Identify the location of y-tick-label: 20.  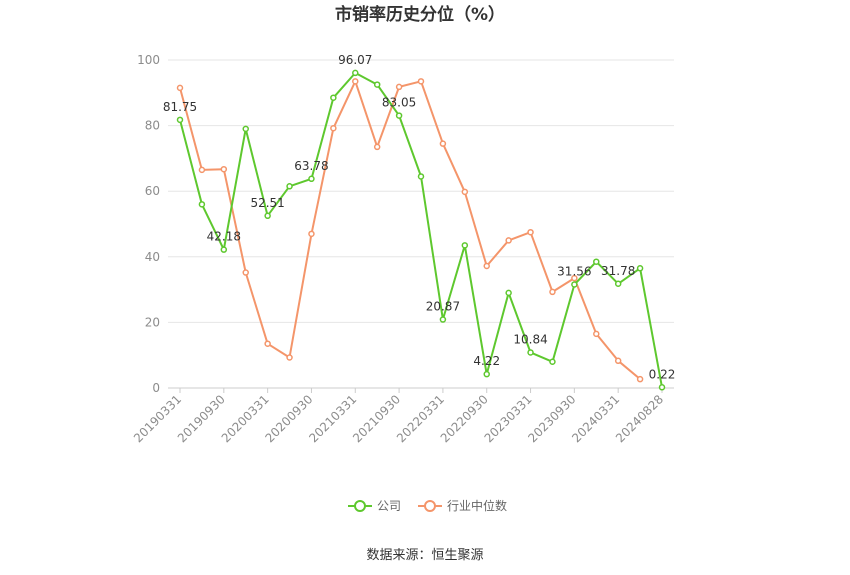
(152, 322).